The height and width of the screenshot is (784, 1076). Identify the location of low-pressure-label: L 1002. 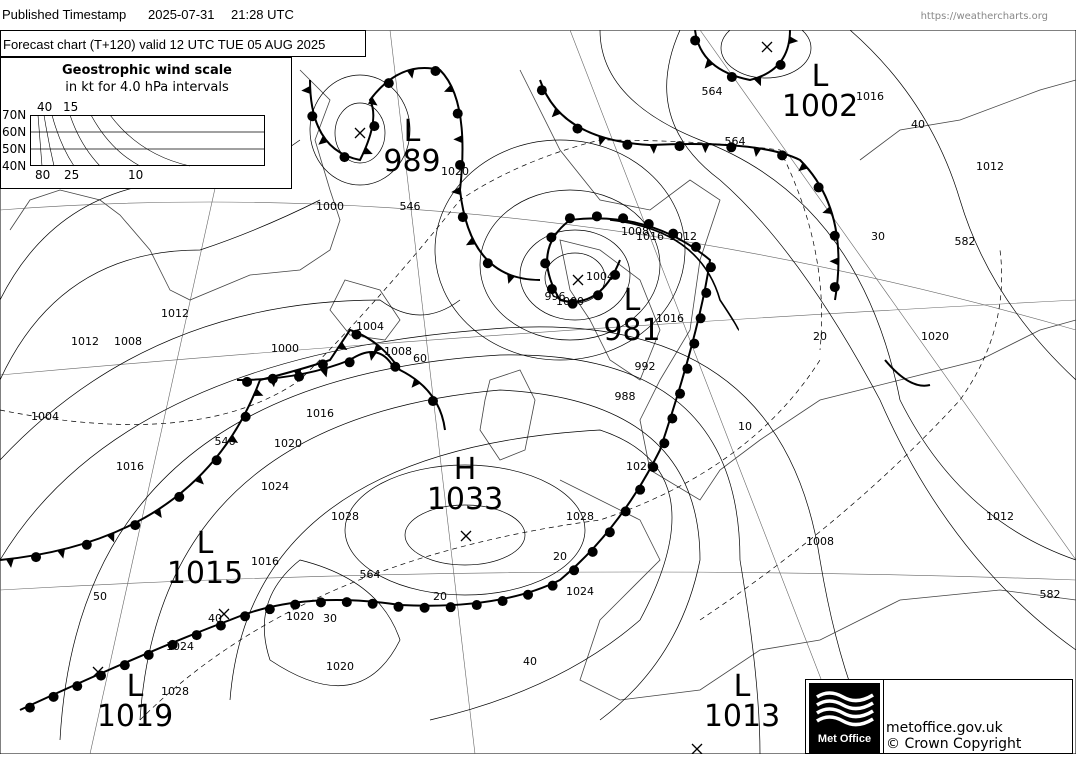
(820, 92).